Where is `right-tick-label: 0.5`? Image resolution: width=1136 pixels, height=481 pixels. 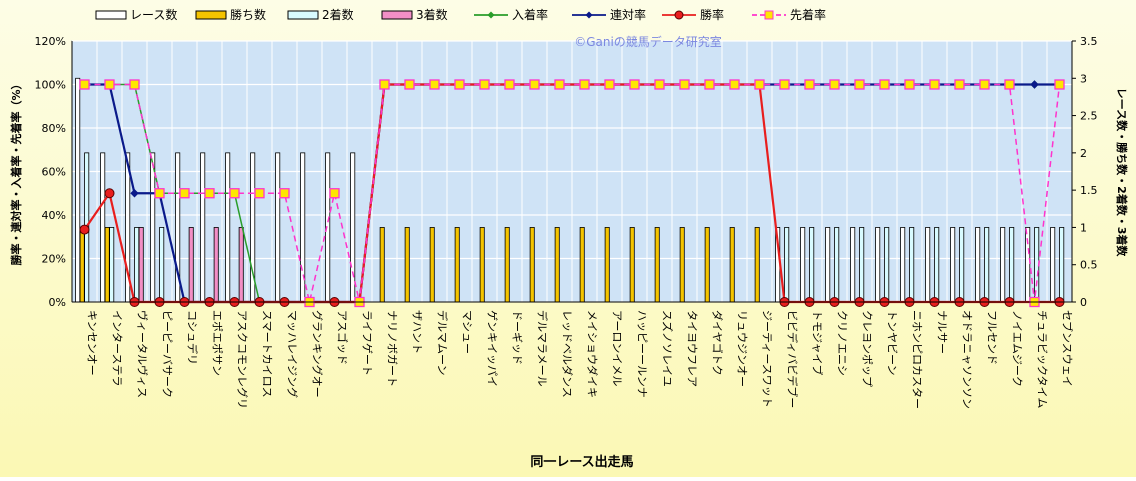
right-tick-label: 0.5 is located at coordinates (1089, 265).